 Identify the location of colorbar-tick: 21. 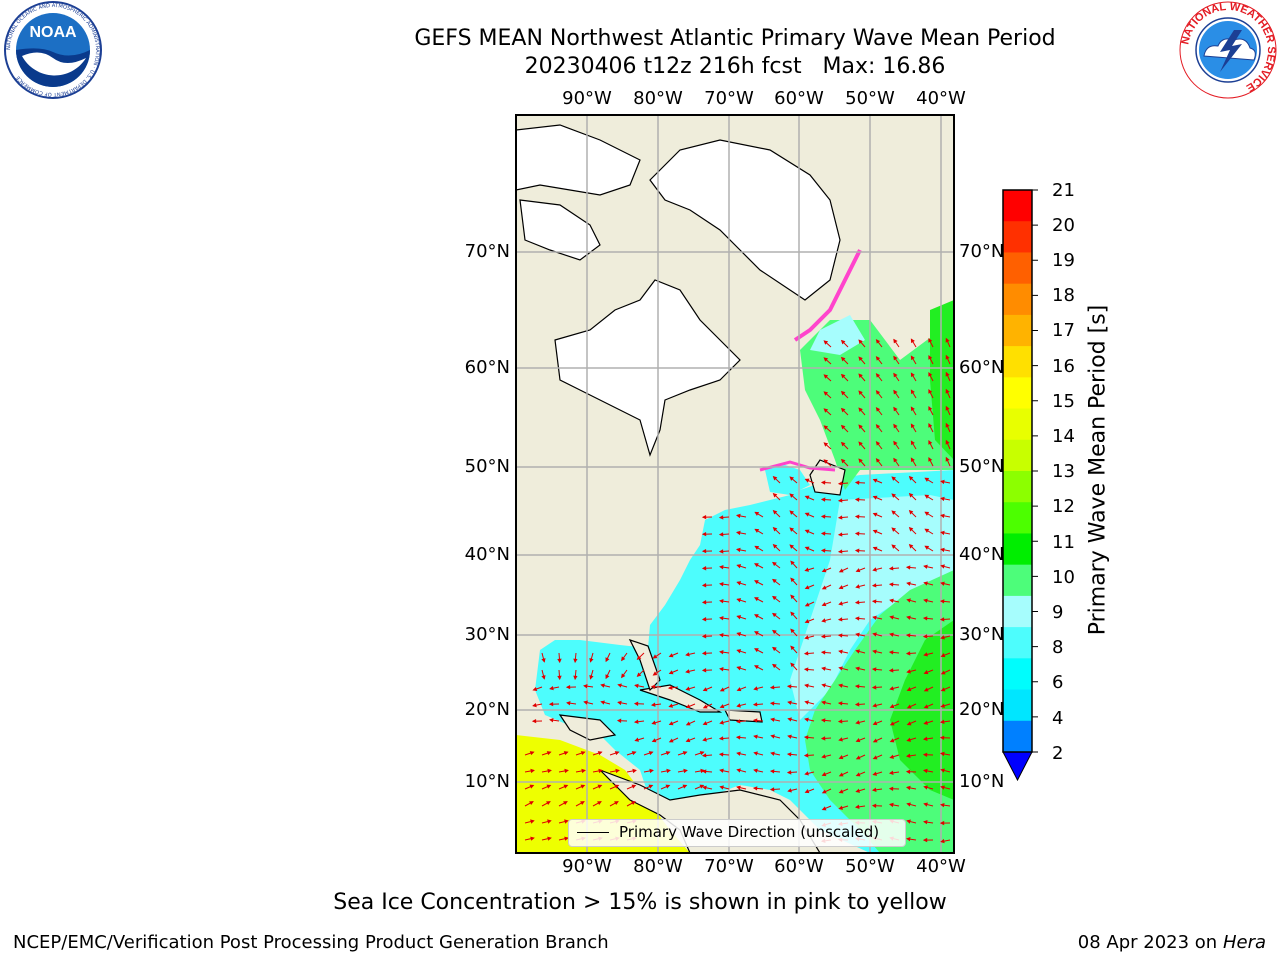
(1063, 190).